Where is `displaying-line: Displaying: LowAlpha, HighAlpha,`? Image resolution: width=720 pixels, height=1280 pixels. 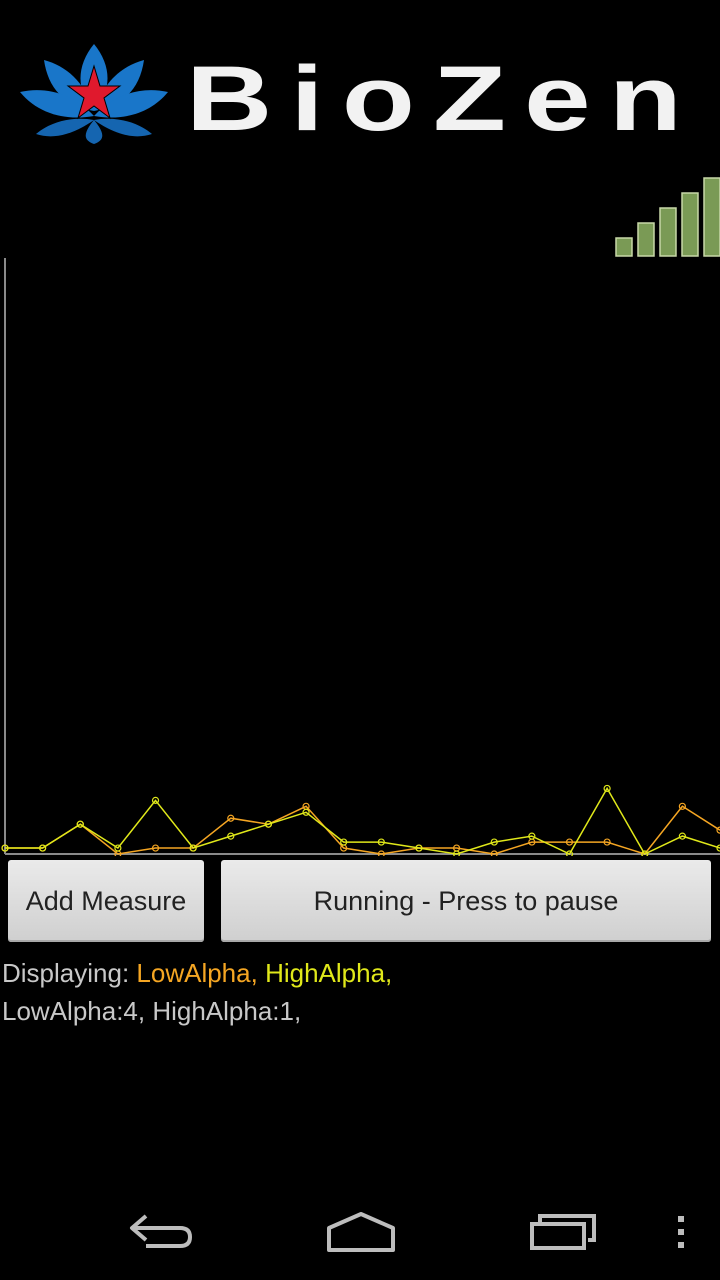
displaying-line: Displaying: LowAlpha, HighAlpha, is located at coordinates (197, 973).